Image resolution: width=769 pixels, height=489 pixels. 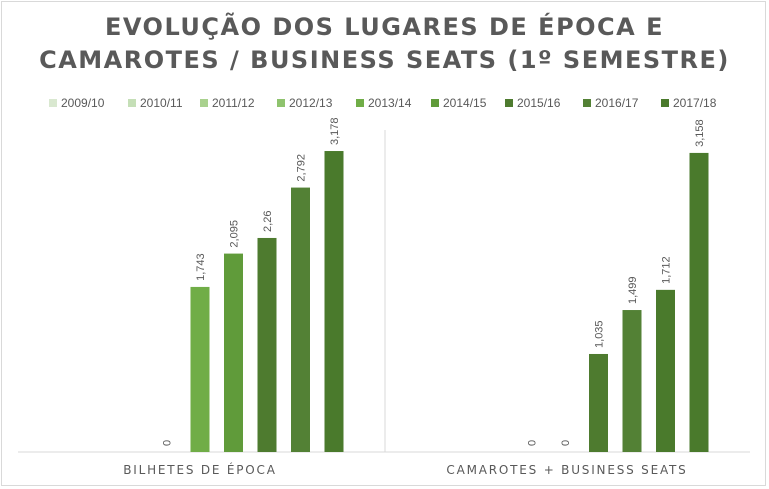 I want to click on data-label: 1,712, so click(x=667, y=270).